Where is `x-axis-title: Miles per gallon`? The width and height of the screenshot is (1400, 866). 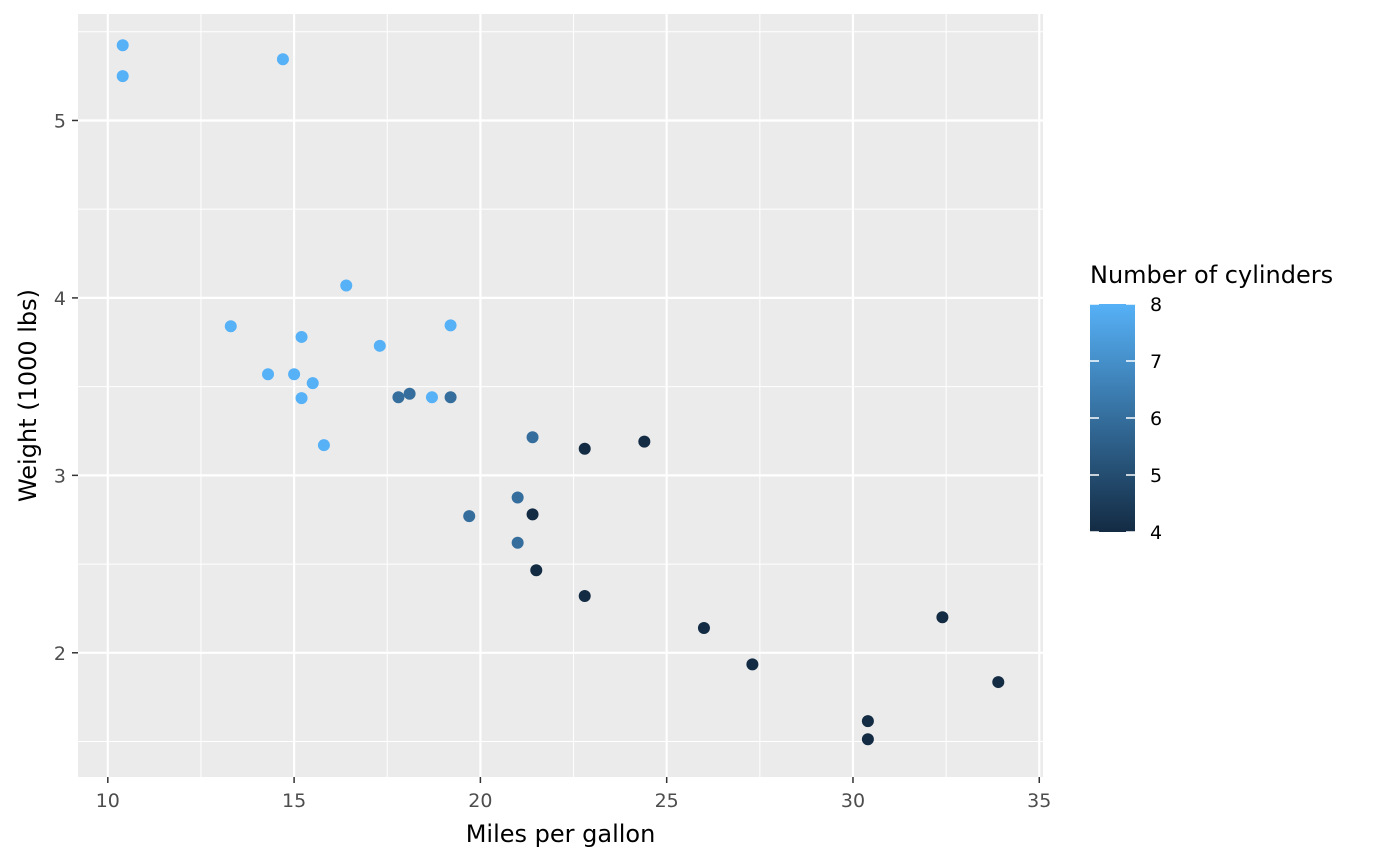 x-axis-title: Miles per gallon is located at coordinates (561, 834).